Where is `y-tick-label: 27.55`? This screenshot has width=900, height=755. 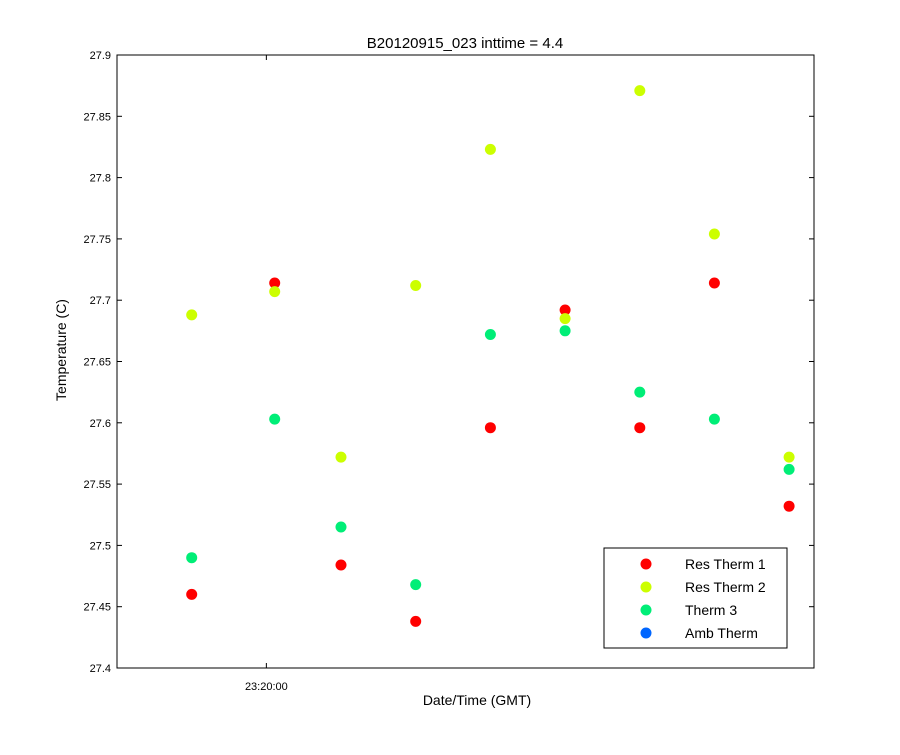
y-tick-label: 27.55 is located at coordinates (97, 485).